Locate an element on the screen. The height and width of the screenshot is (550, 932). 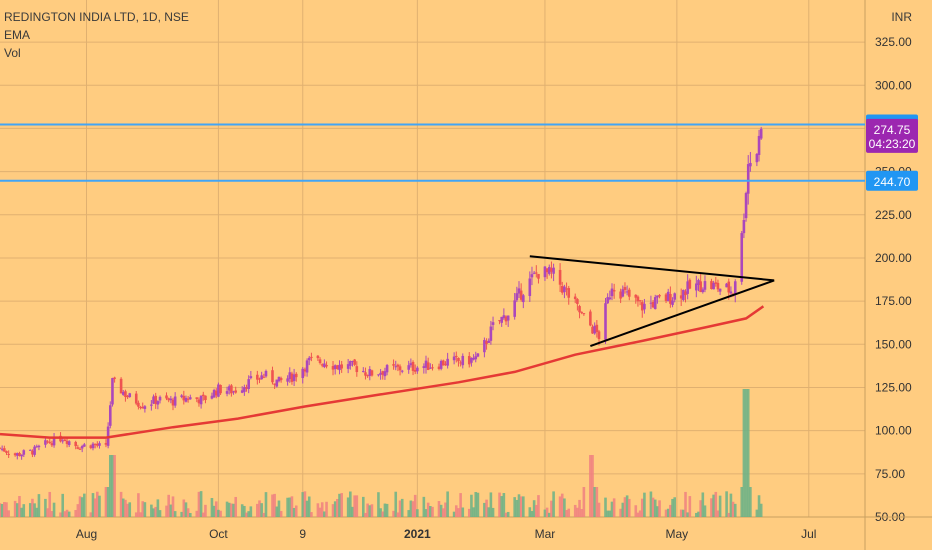
triangle-lower-trendline is located at coordinates (682, 313).